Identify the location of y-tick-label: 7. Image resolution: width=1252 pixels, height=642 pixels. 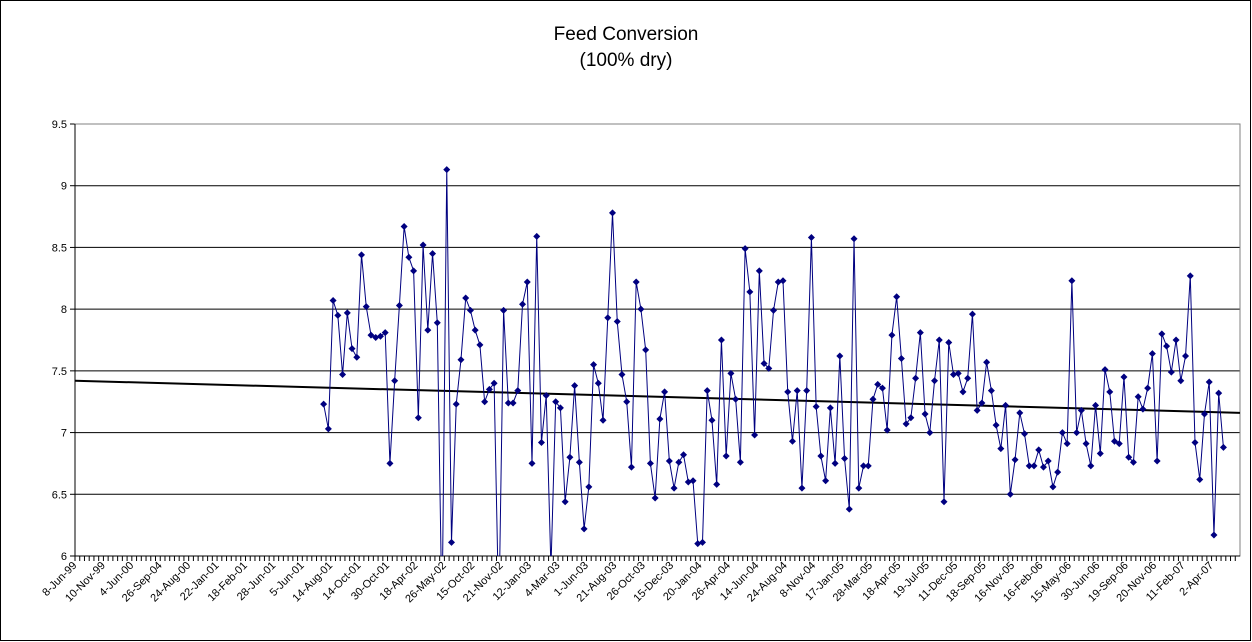
(64, 434).